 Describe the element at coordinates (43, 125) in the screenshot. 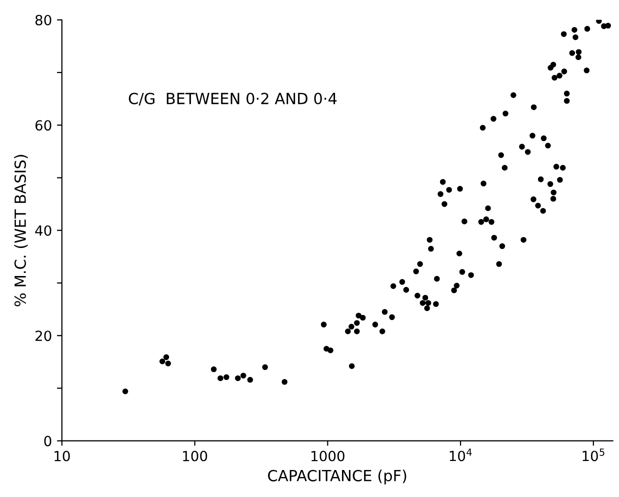

I see `y-tick-label: 60` at that location.